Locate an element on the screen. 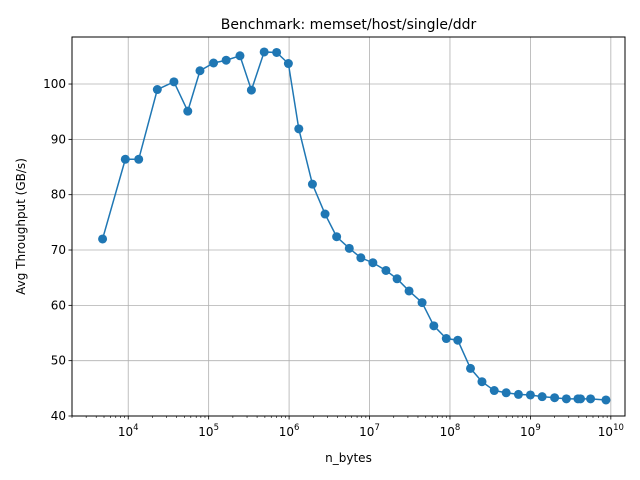 This screenshot has height=480, width=640. y-tick-label: 50 is located at coordinates (58, 361).